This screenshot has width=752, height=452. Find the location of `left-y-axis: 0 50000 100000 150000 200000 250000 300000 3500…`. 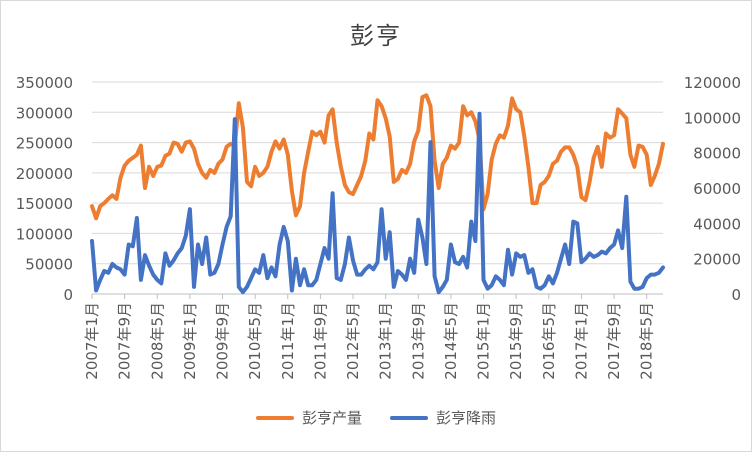

left-y-axis: 0 50000 100000 150000 200000 250000 300000 3500… is located at coordinates (44, 189).